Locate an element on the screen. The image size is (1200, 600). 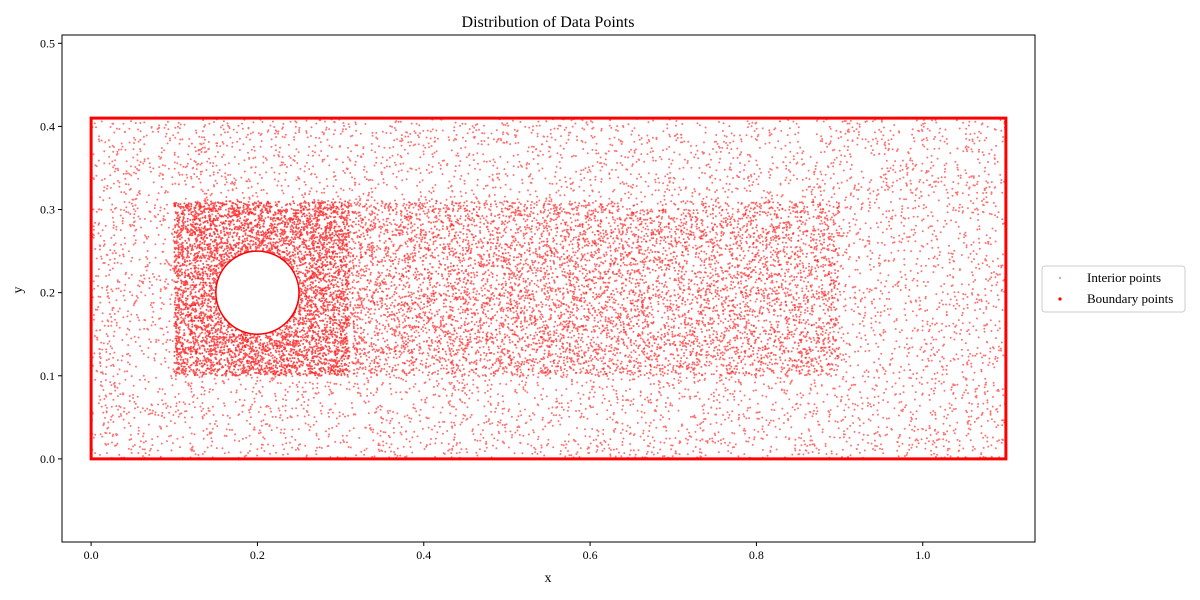
legend-box is located at coordinates (1113, 289).